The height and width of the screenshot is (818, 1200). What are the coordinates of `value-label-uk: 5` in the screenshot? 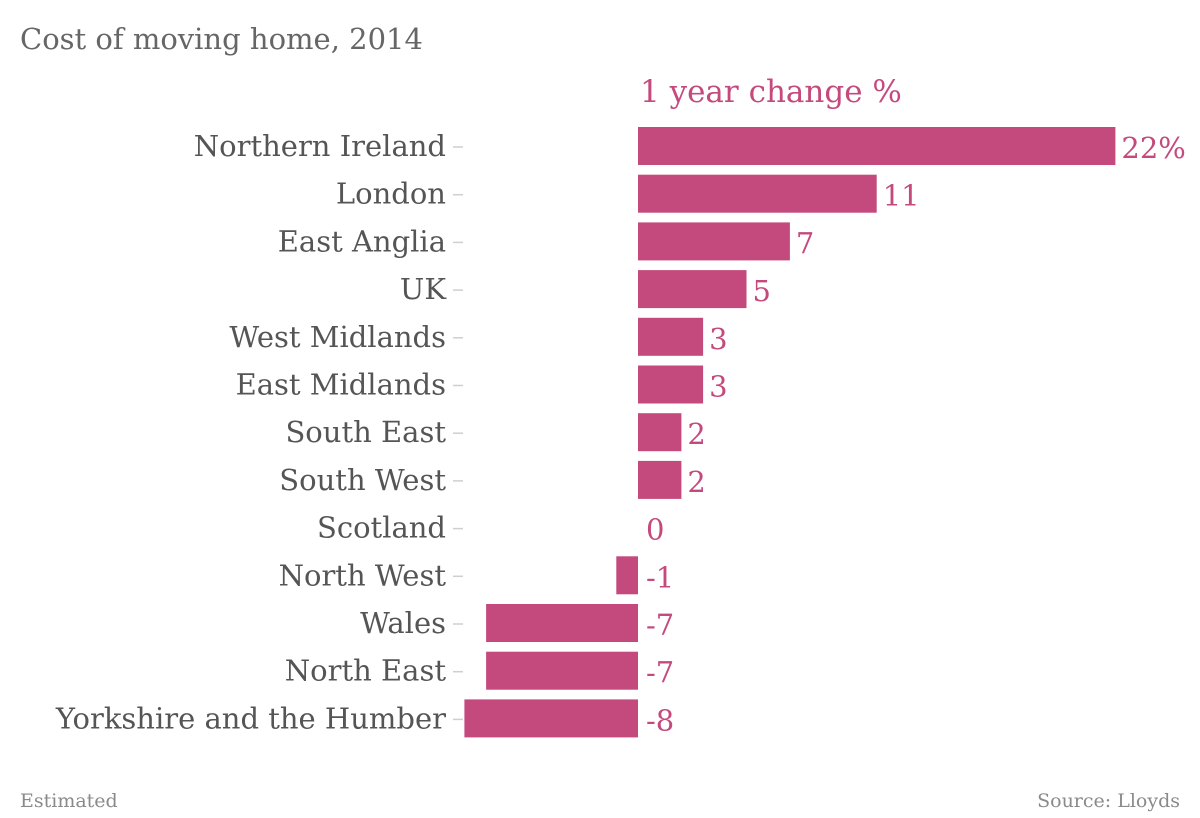 It's located at (762, 291).